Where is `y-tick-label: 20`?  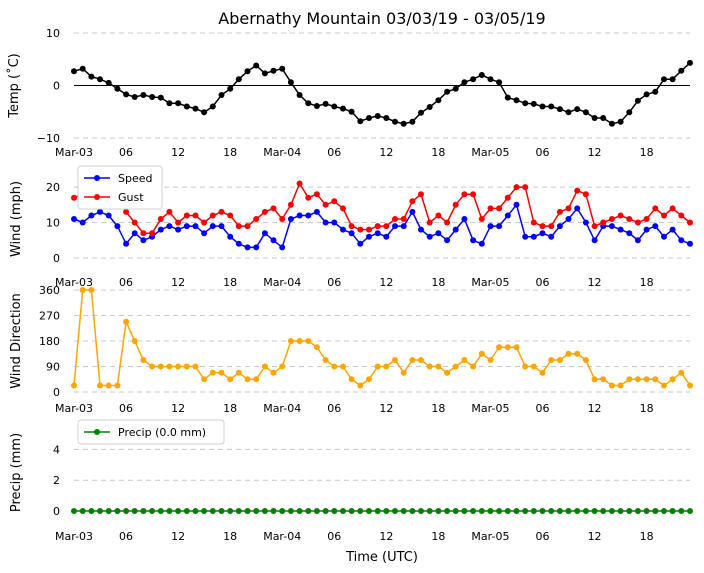 y-tick-label: 20 is located at coordinates (53, 187).